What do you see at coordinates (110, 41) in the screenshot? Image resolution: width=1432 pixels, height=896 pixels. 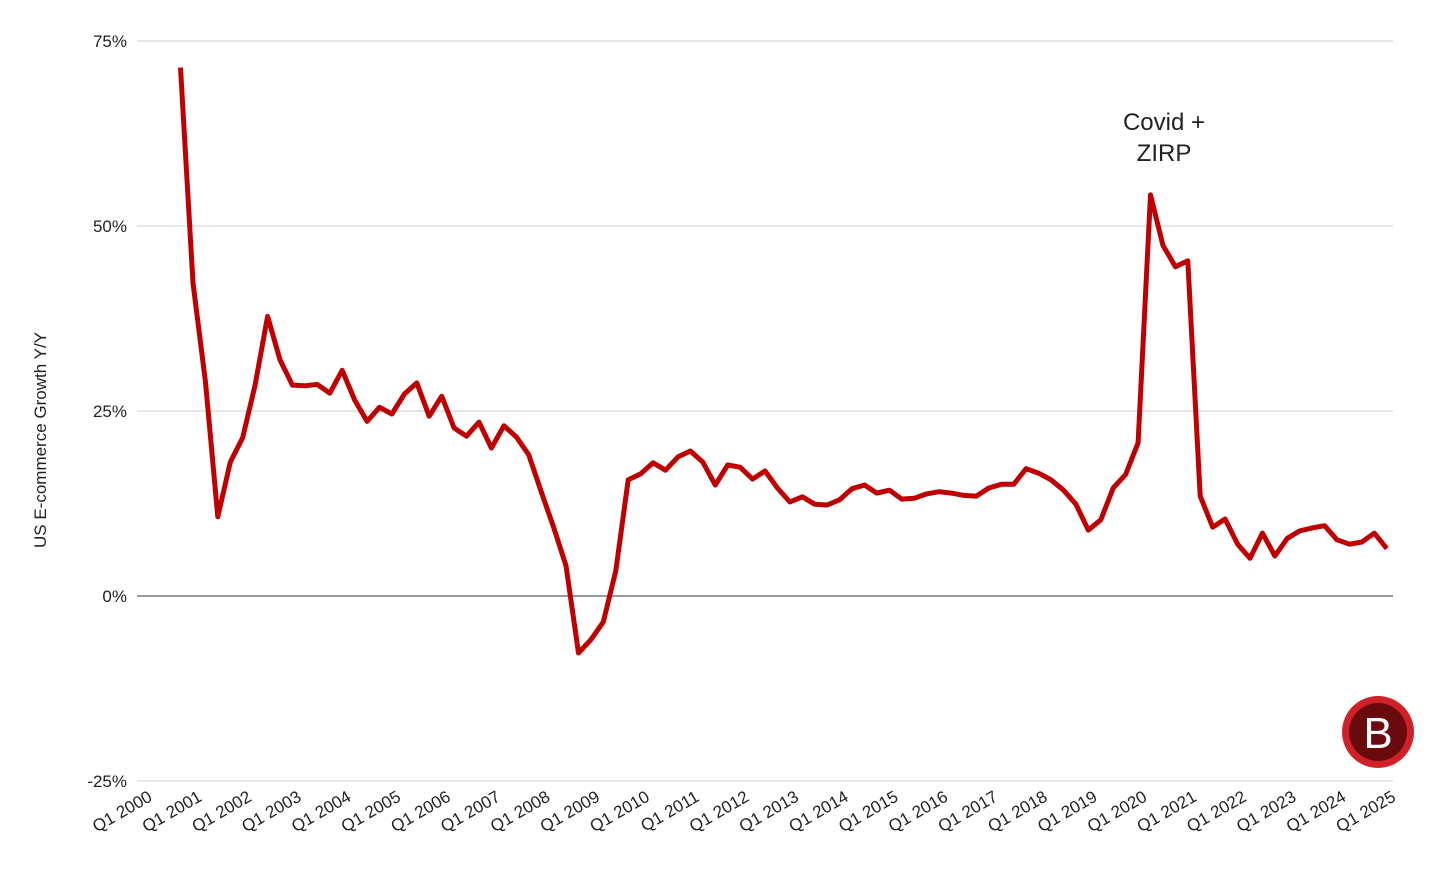 I see `y-tick-label: 75%` at bounding box center [110, 41].